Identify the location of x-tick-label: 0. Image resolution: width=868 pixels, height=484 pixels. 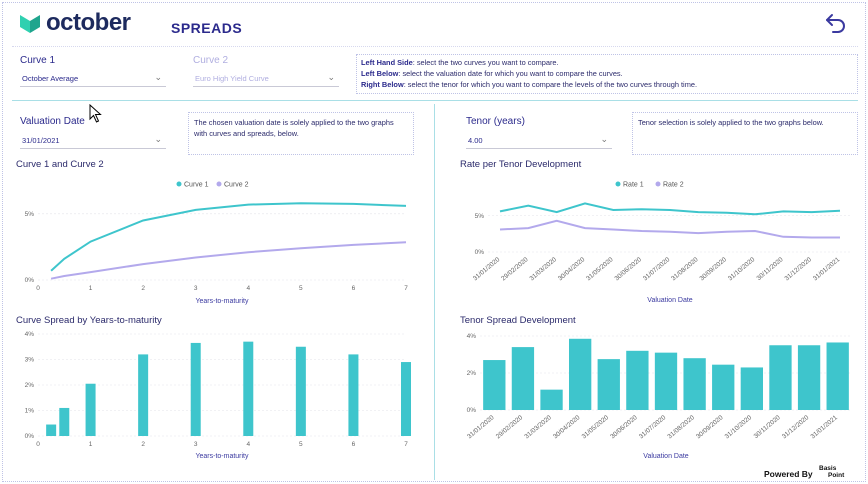
(38, 444).